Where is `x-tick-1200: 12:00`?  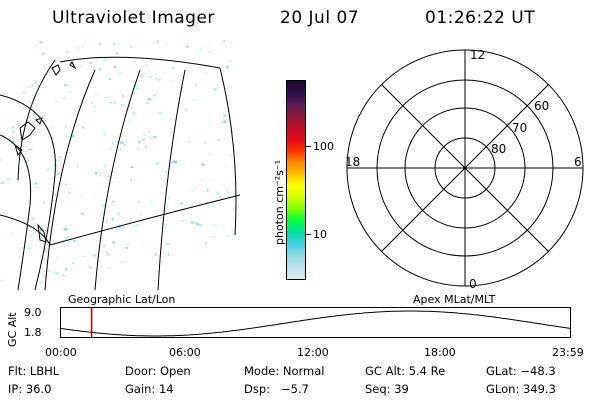 x-tick-1200: 12:00 is located at coordinates (313, 352).